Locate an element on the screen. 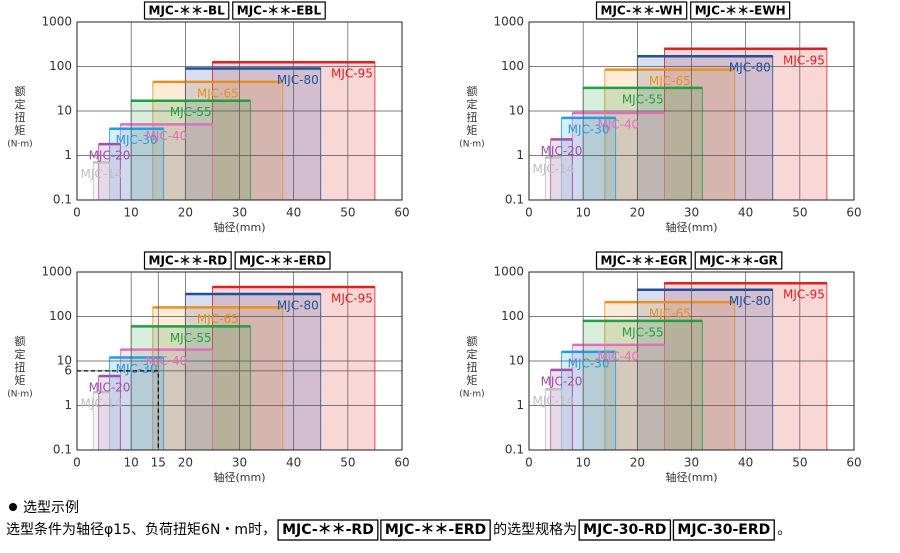  guide-line is located at coordinates (118, 410).